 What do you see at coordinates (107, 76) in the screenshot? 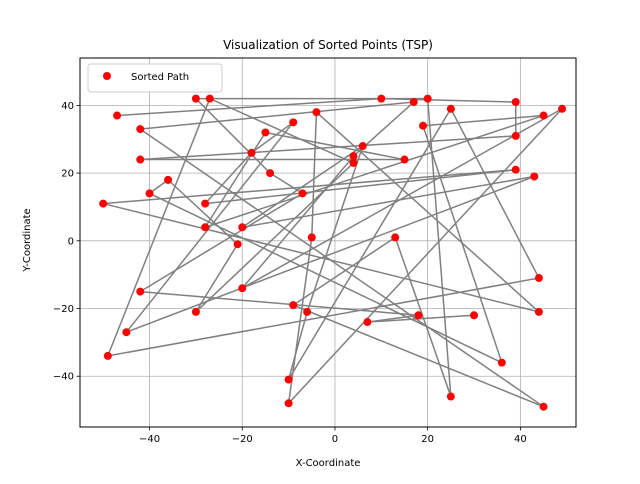
I see `legend-marker` at bounding box center [107, 76].